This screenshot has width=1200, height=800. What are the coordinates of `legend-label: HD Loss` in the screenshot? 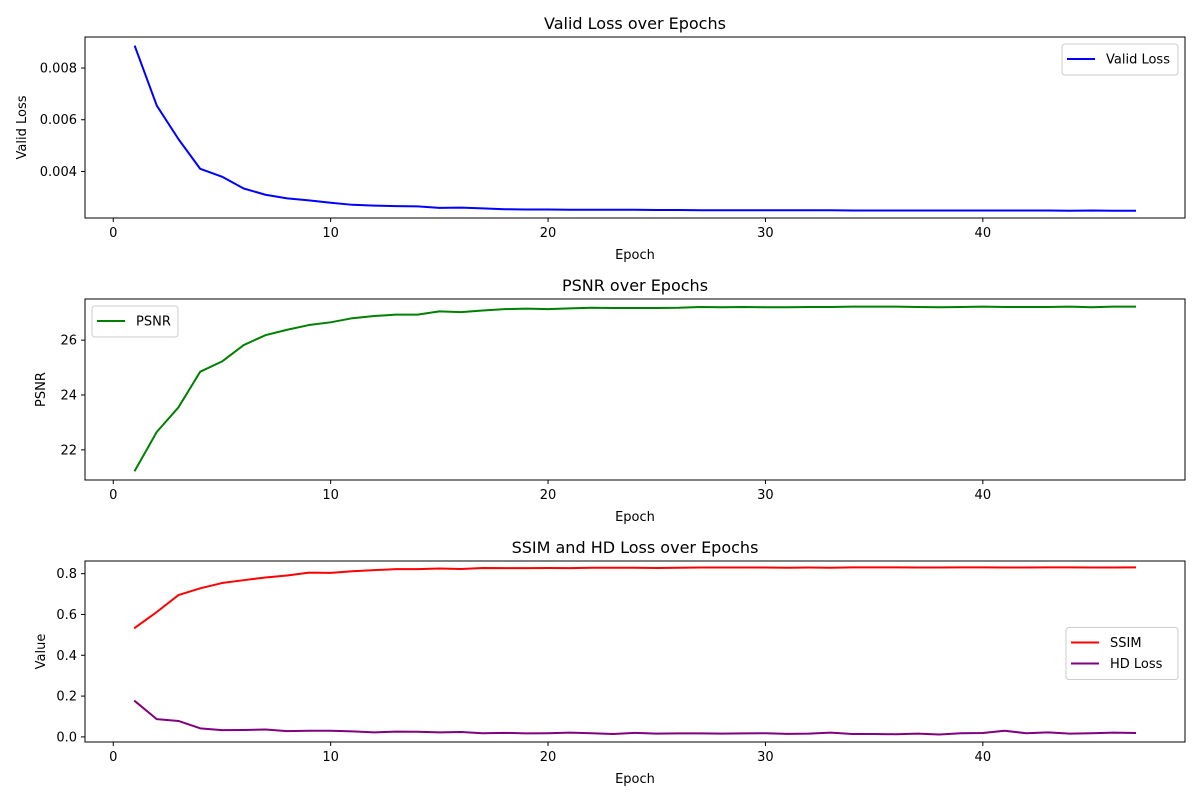 It's located at (1136, 664).